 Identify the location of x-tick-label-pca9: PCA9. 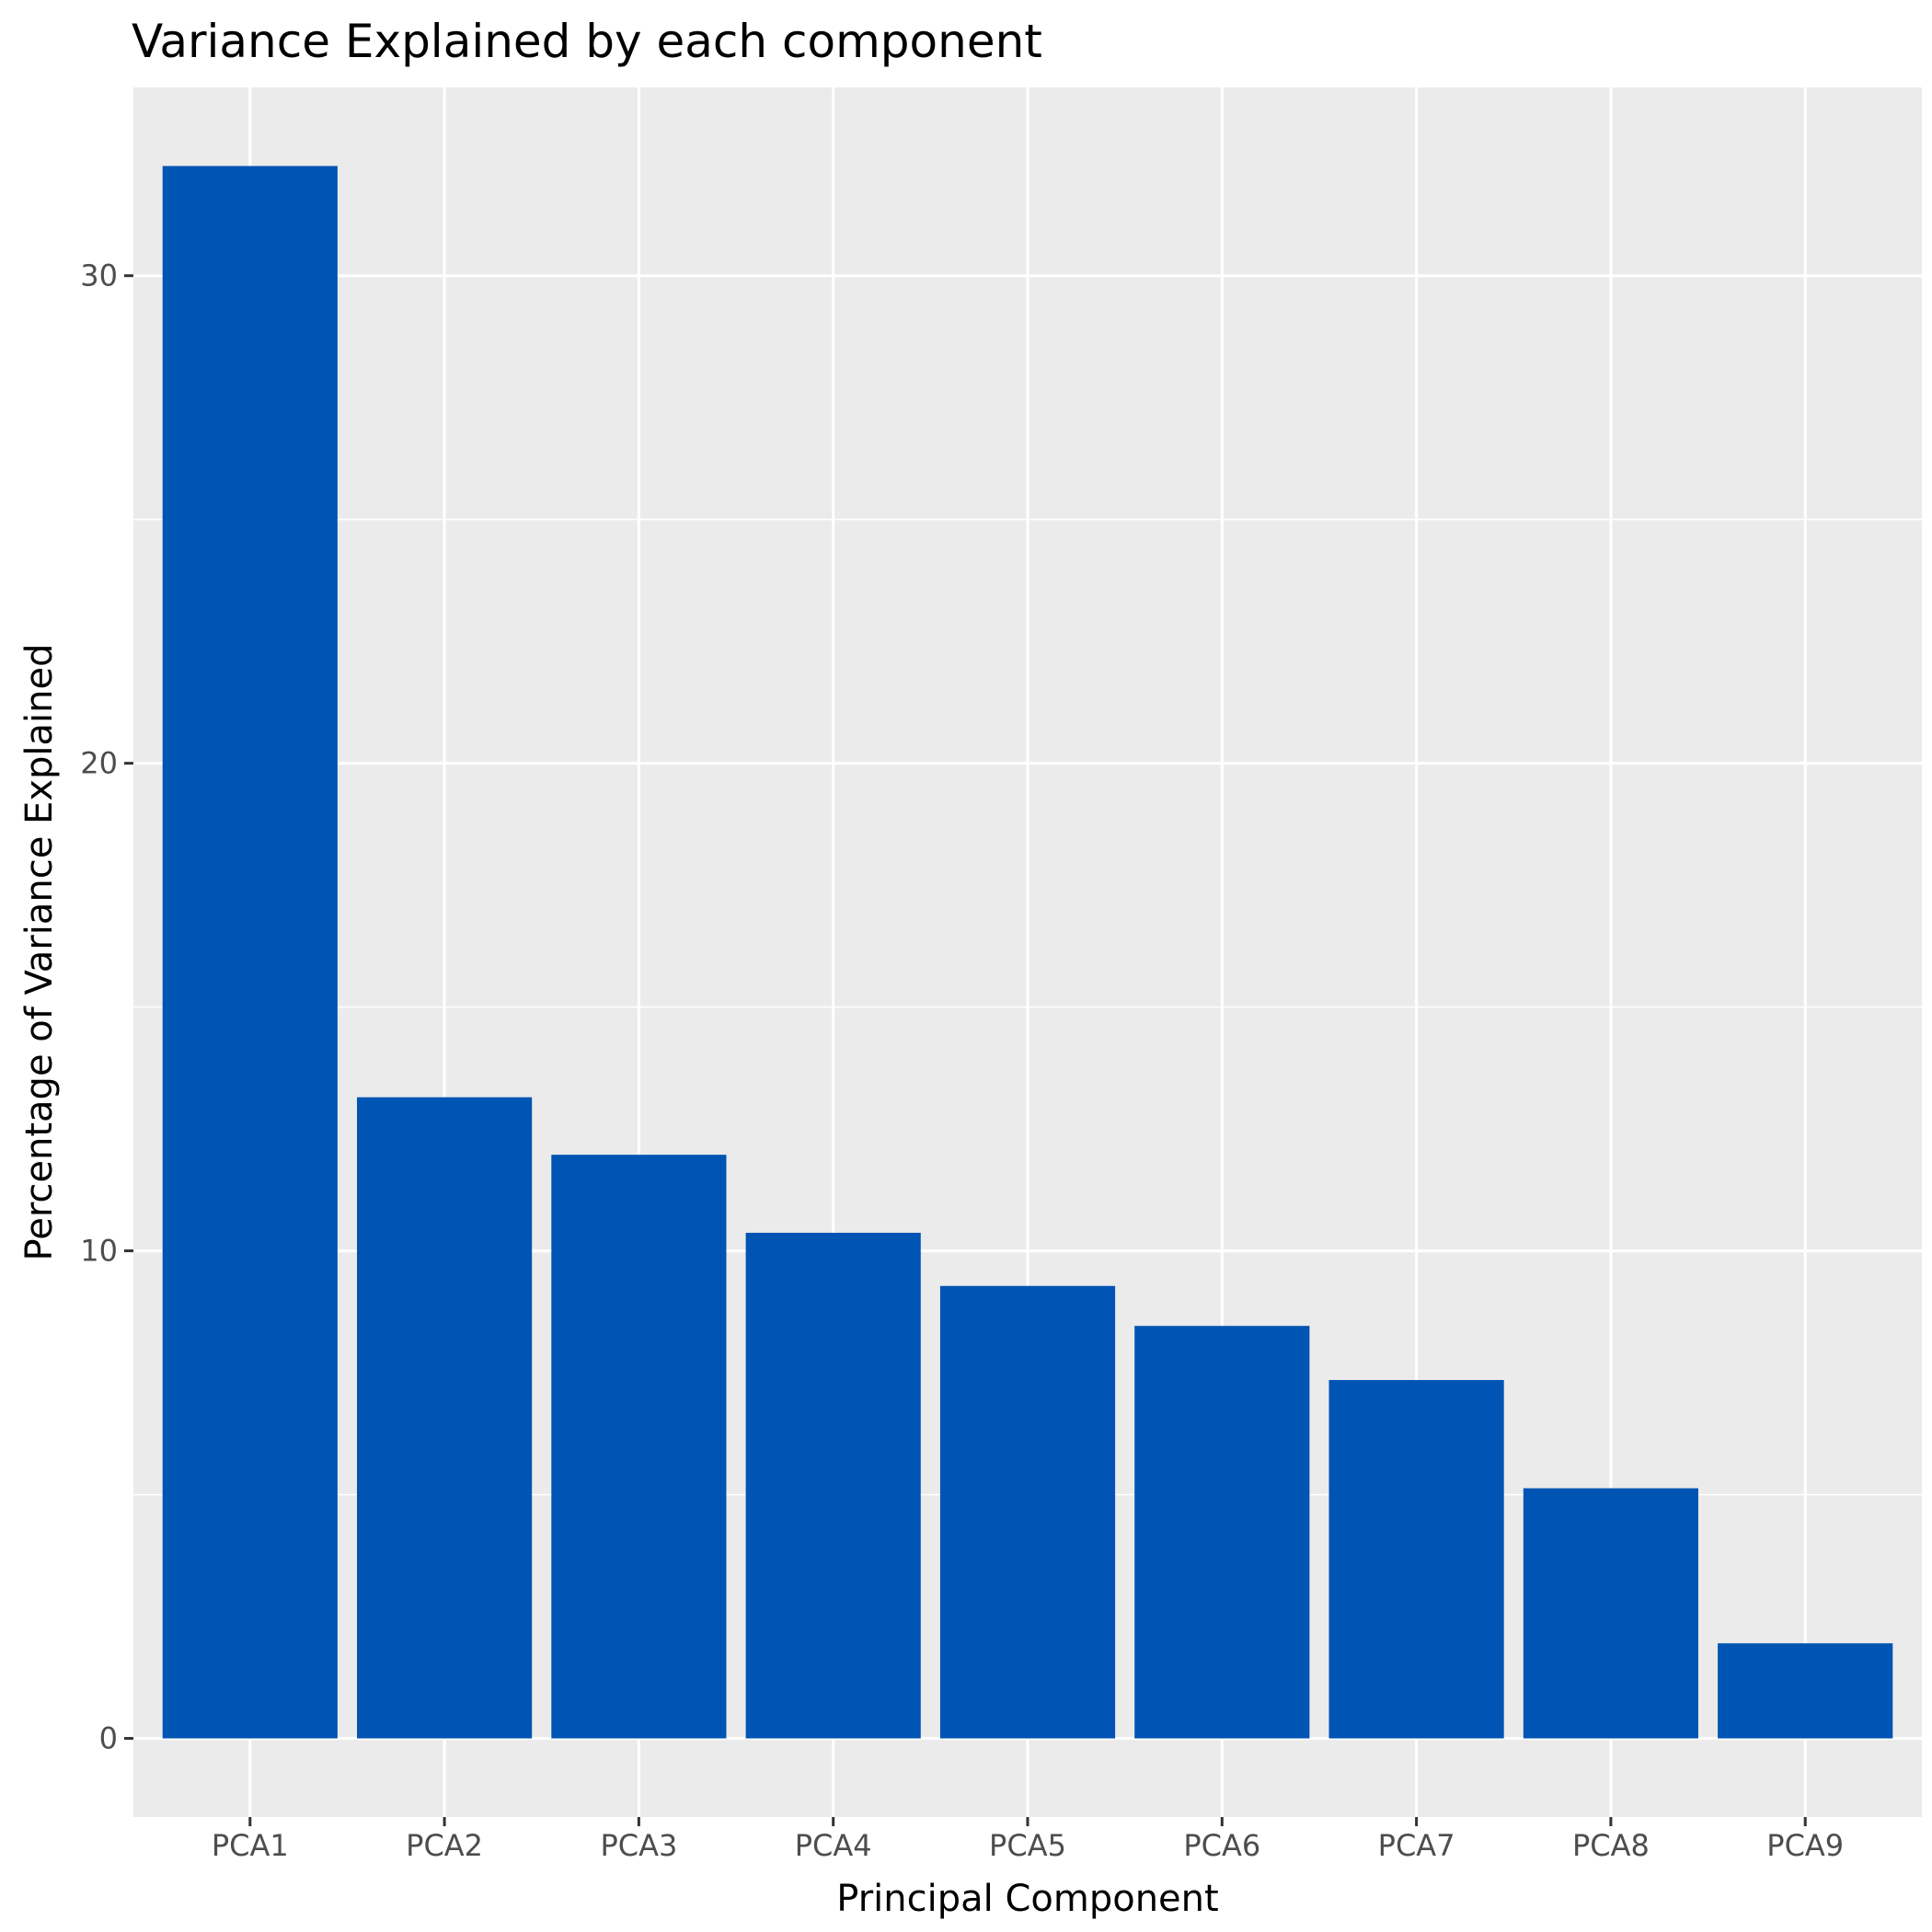
(1805, 1845).